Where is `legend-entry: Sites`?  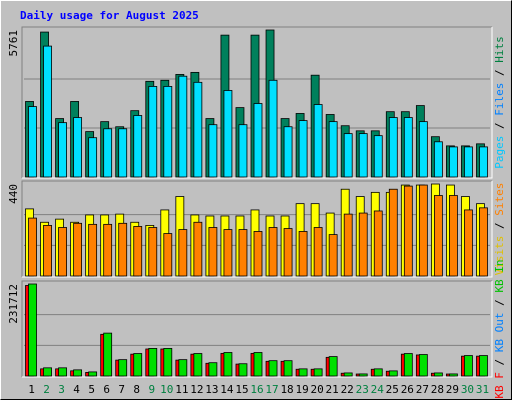 legend-entry: Sites is located at coordinates (499, 199).